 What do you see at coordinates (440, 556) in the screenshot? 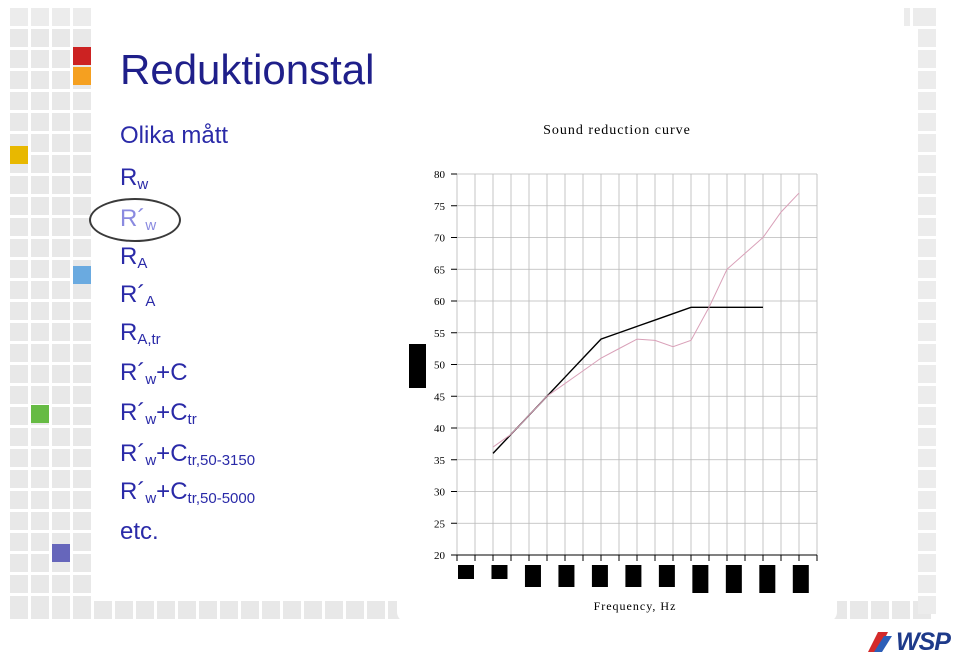
I see `y-tick-label: 20` at bounding box center [440, 556].